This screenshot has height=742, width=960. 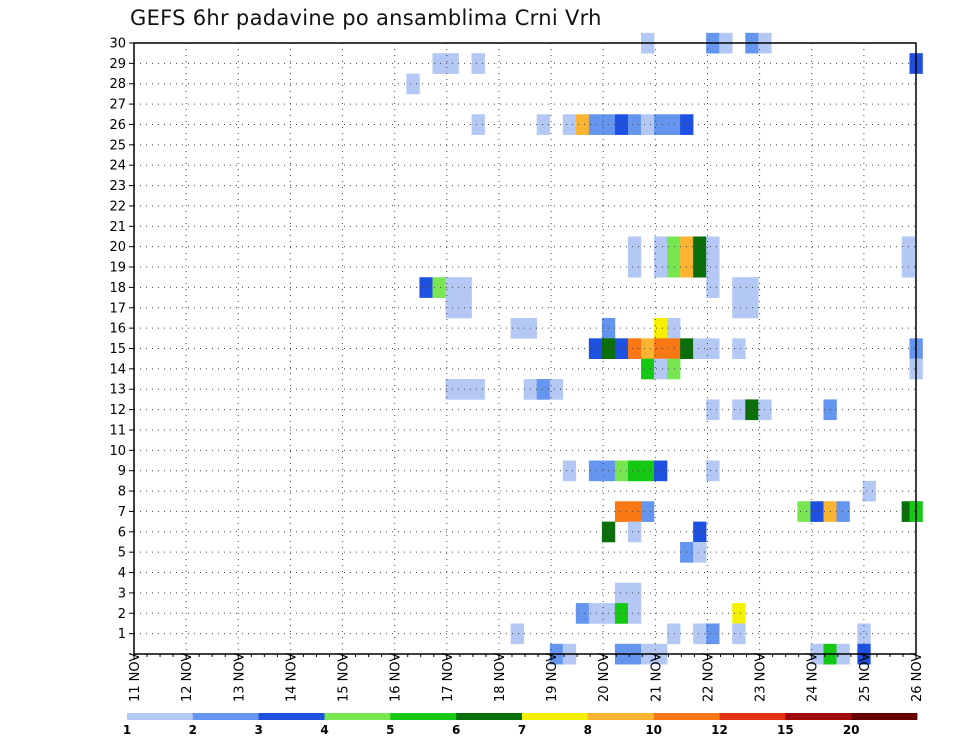 What do you see at coordinates (127, 730) in the screenshot?
I see `legend-label: 1` at bounding box center [127, 730].